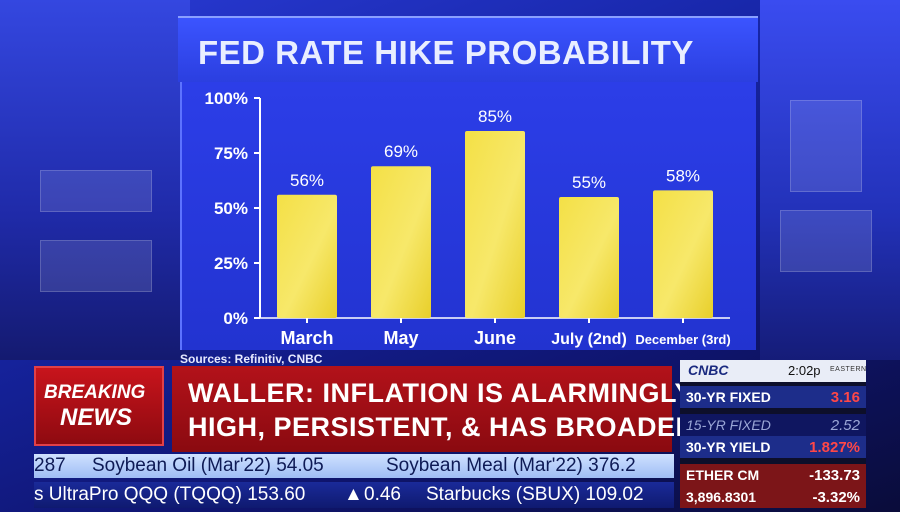 The image size is (900, 512). Describe the element at coordinates (682, 339) in the screenshot. I see `x-tick-label: December (3rd)` at that location.